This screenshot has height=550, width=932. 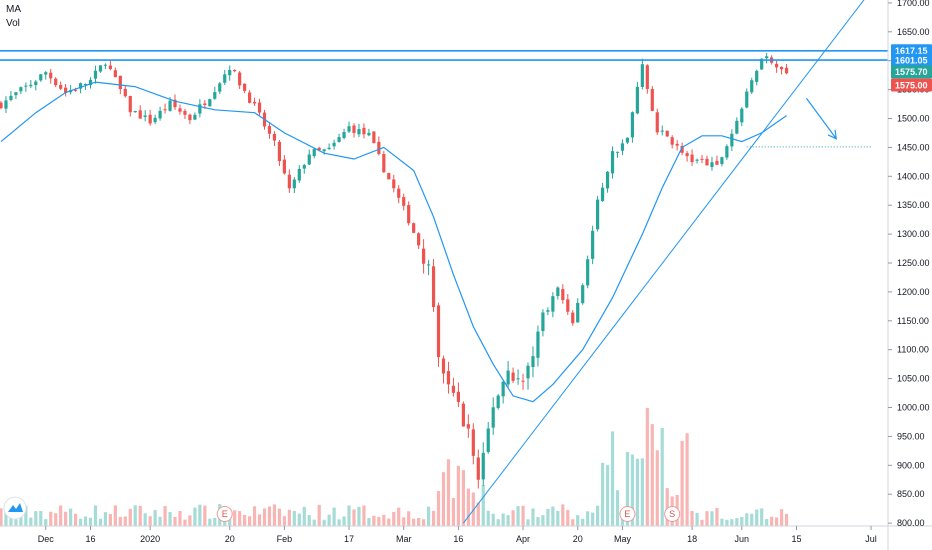 What do you see at coordinates (742, 539) in the screenshot?
I see `x-tick-label: Jun` at bounding box center [742, 539].